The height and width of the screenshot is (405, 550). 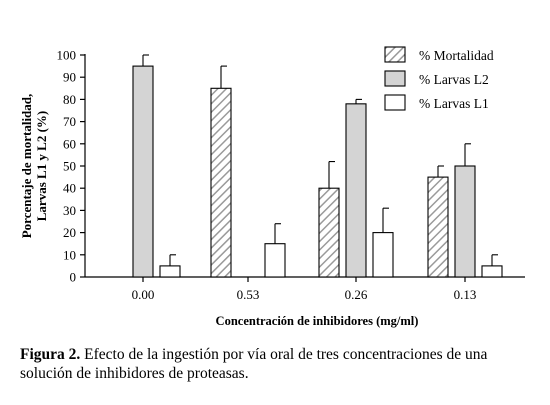 I want to click on chart-legend: % Mortalidad % Larvas L2 % Larvas L1, so click(x=439, y=78).